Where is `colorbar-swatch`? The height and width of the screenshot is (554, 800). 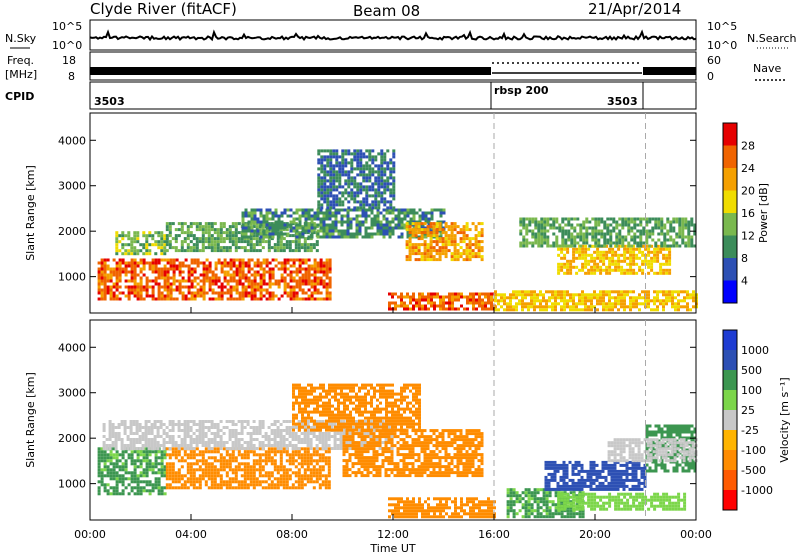
colorbar-swatch is located at coordinates (730, 179).